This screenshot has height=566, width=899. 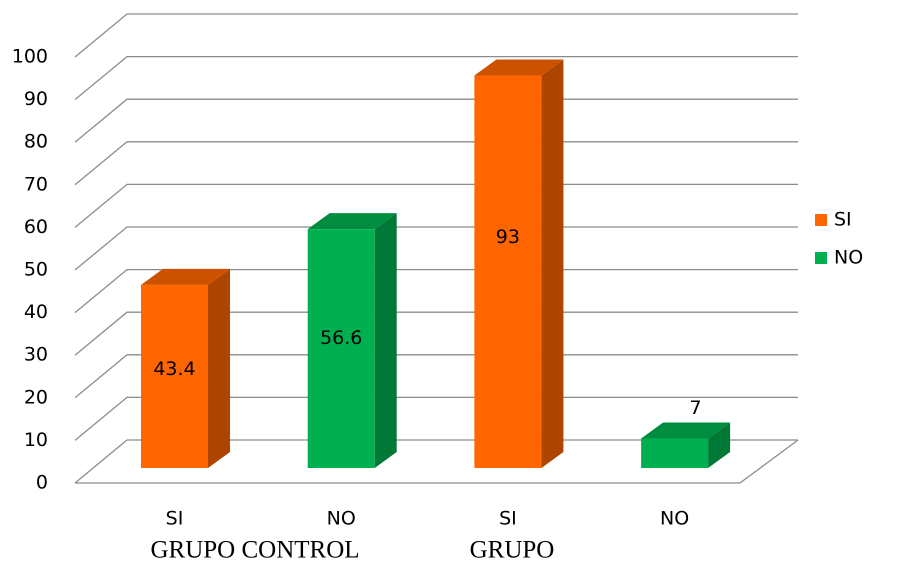 I want to click on data-label: 93, so click(x=508, y=237).